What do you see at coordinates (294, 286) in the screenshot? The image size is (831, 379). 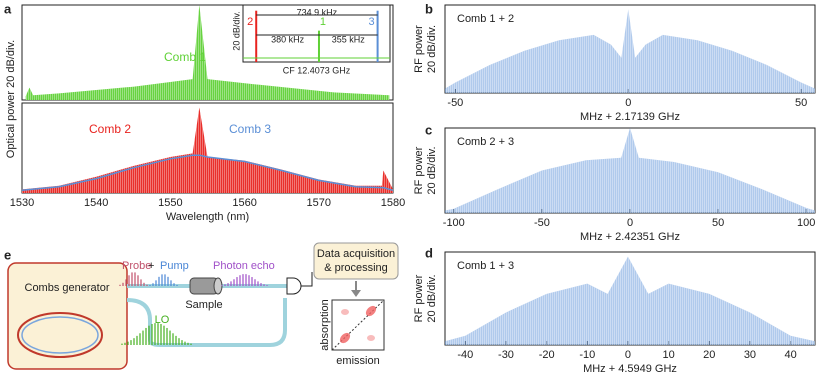 I see `detector` at bounding box center [294, 286].